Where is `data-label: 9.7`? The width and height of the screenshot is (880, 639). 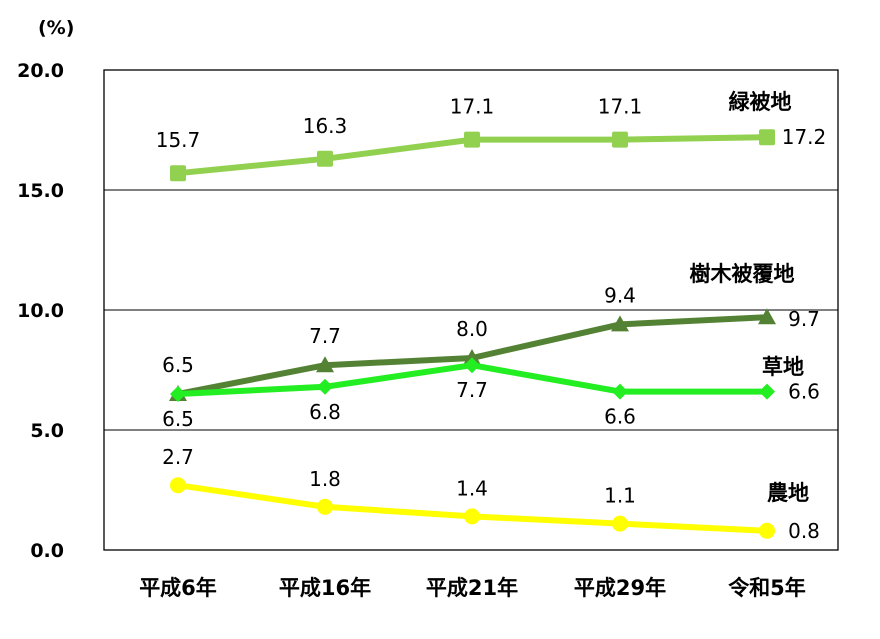
data-label: 9.7 is located at coordinates (804, 319).